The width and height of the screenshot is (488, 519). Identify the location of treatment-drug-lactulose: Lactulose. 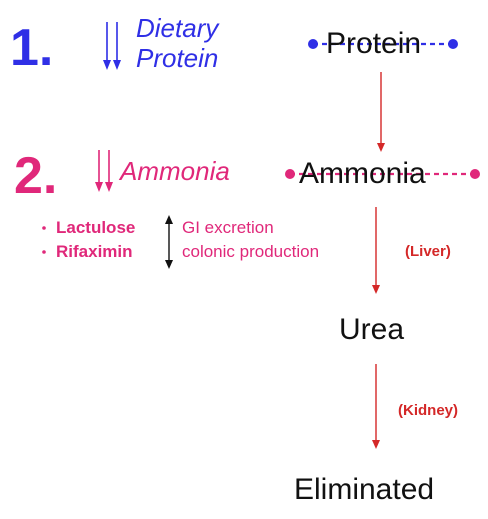
(96, 227).